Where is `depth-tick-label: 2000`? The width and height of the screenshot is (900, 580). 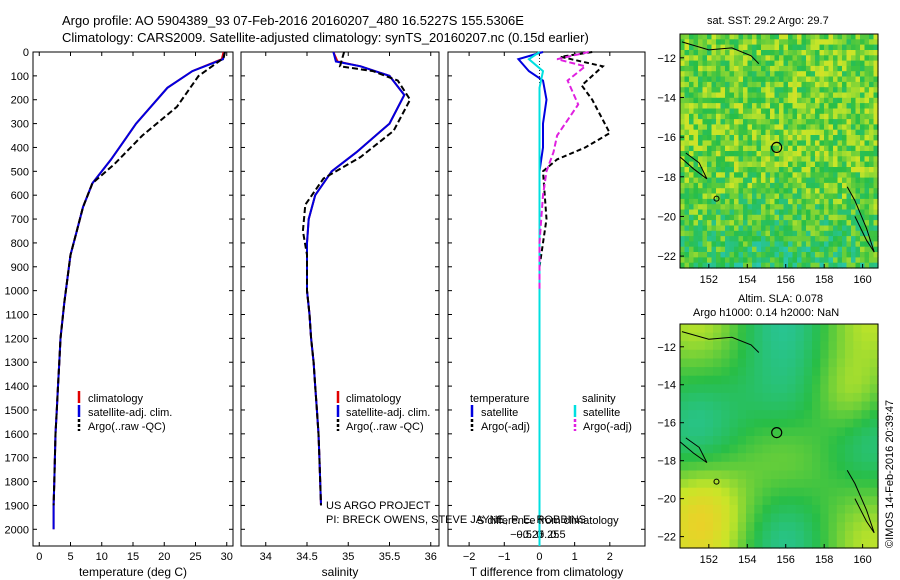 depth-tick-label: 2000 is located at coordinates (17, 530).